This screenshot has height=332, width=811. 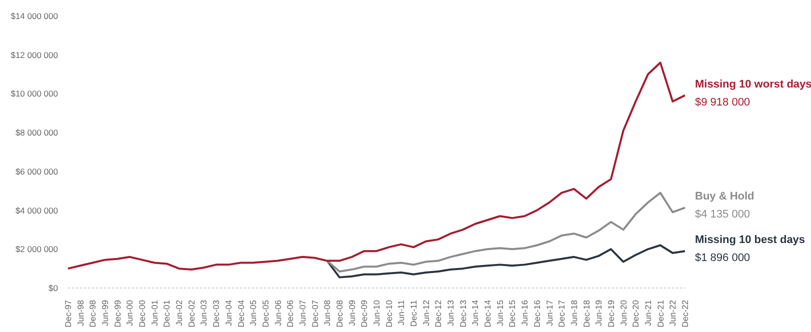 I want to click on series-label: Buy & Hold, so click(x=724, y=196).